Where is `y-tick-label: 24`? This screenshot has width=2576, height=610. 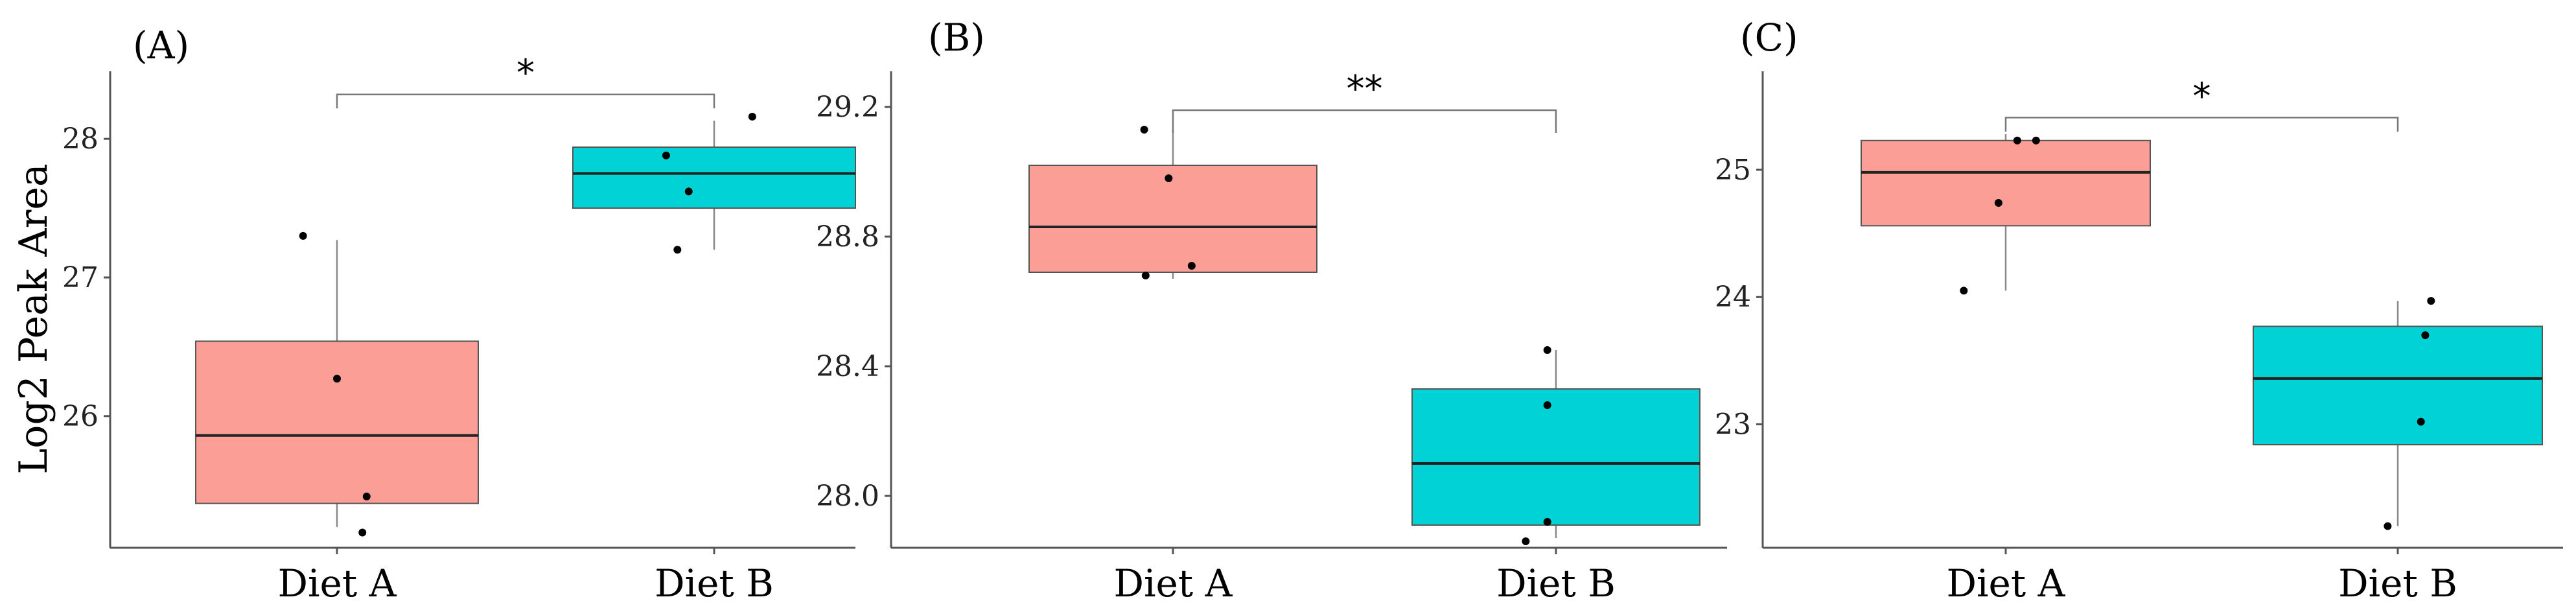
y-tick-label: 24 is located at coordinates (1733, 297).